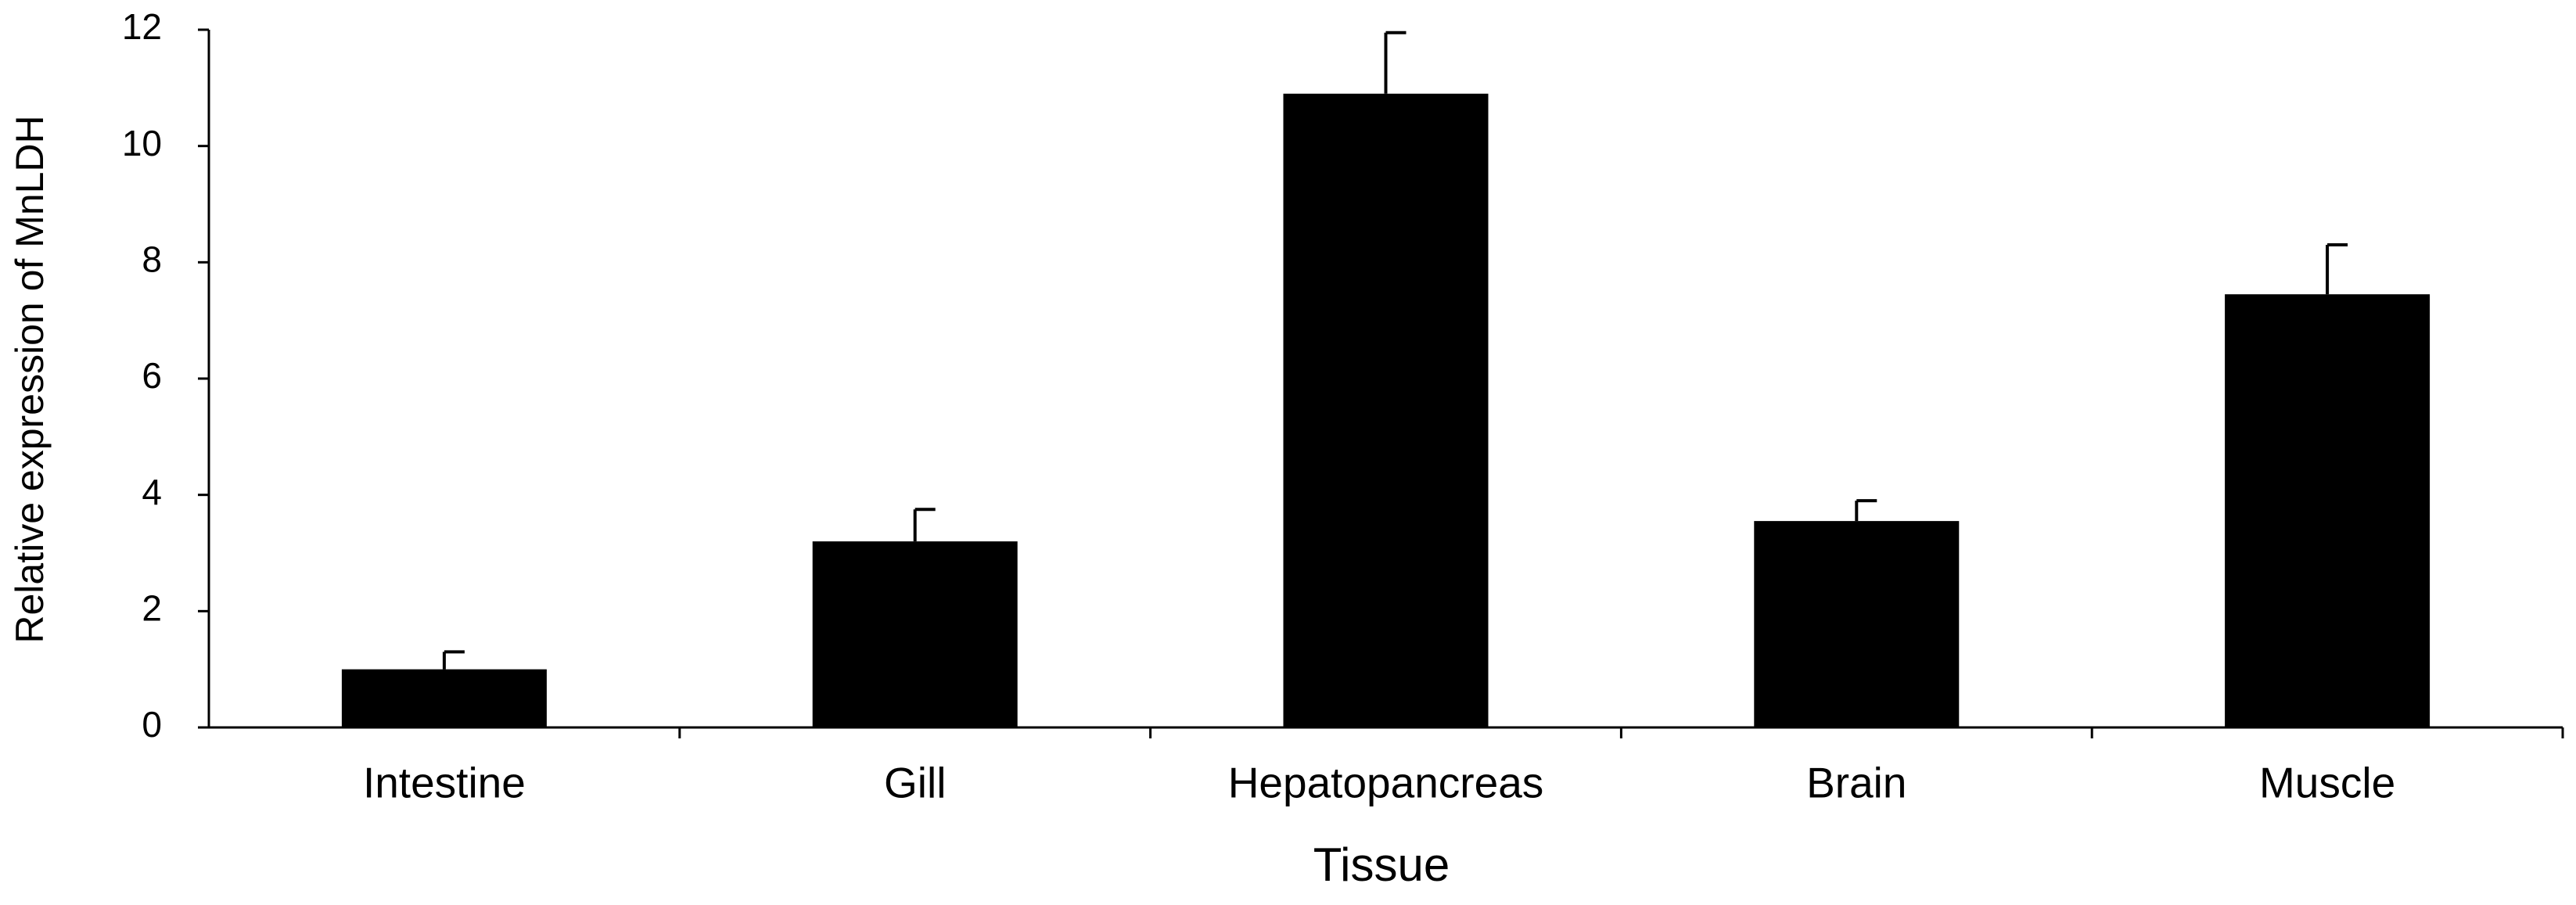 This screenshot has height=905, width=2576. Describe the element at coordinates (152, 259) in the screenshot. I see `y-tick-label: 8` at that location.